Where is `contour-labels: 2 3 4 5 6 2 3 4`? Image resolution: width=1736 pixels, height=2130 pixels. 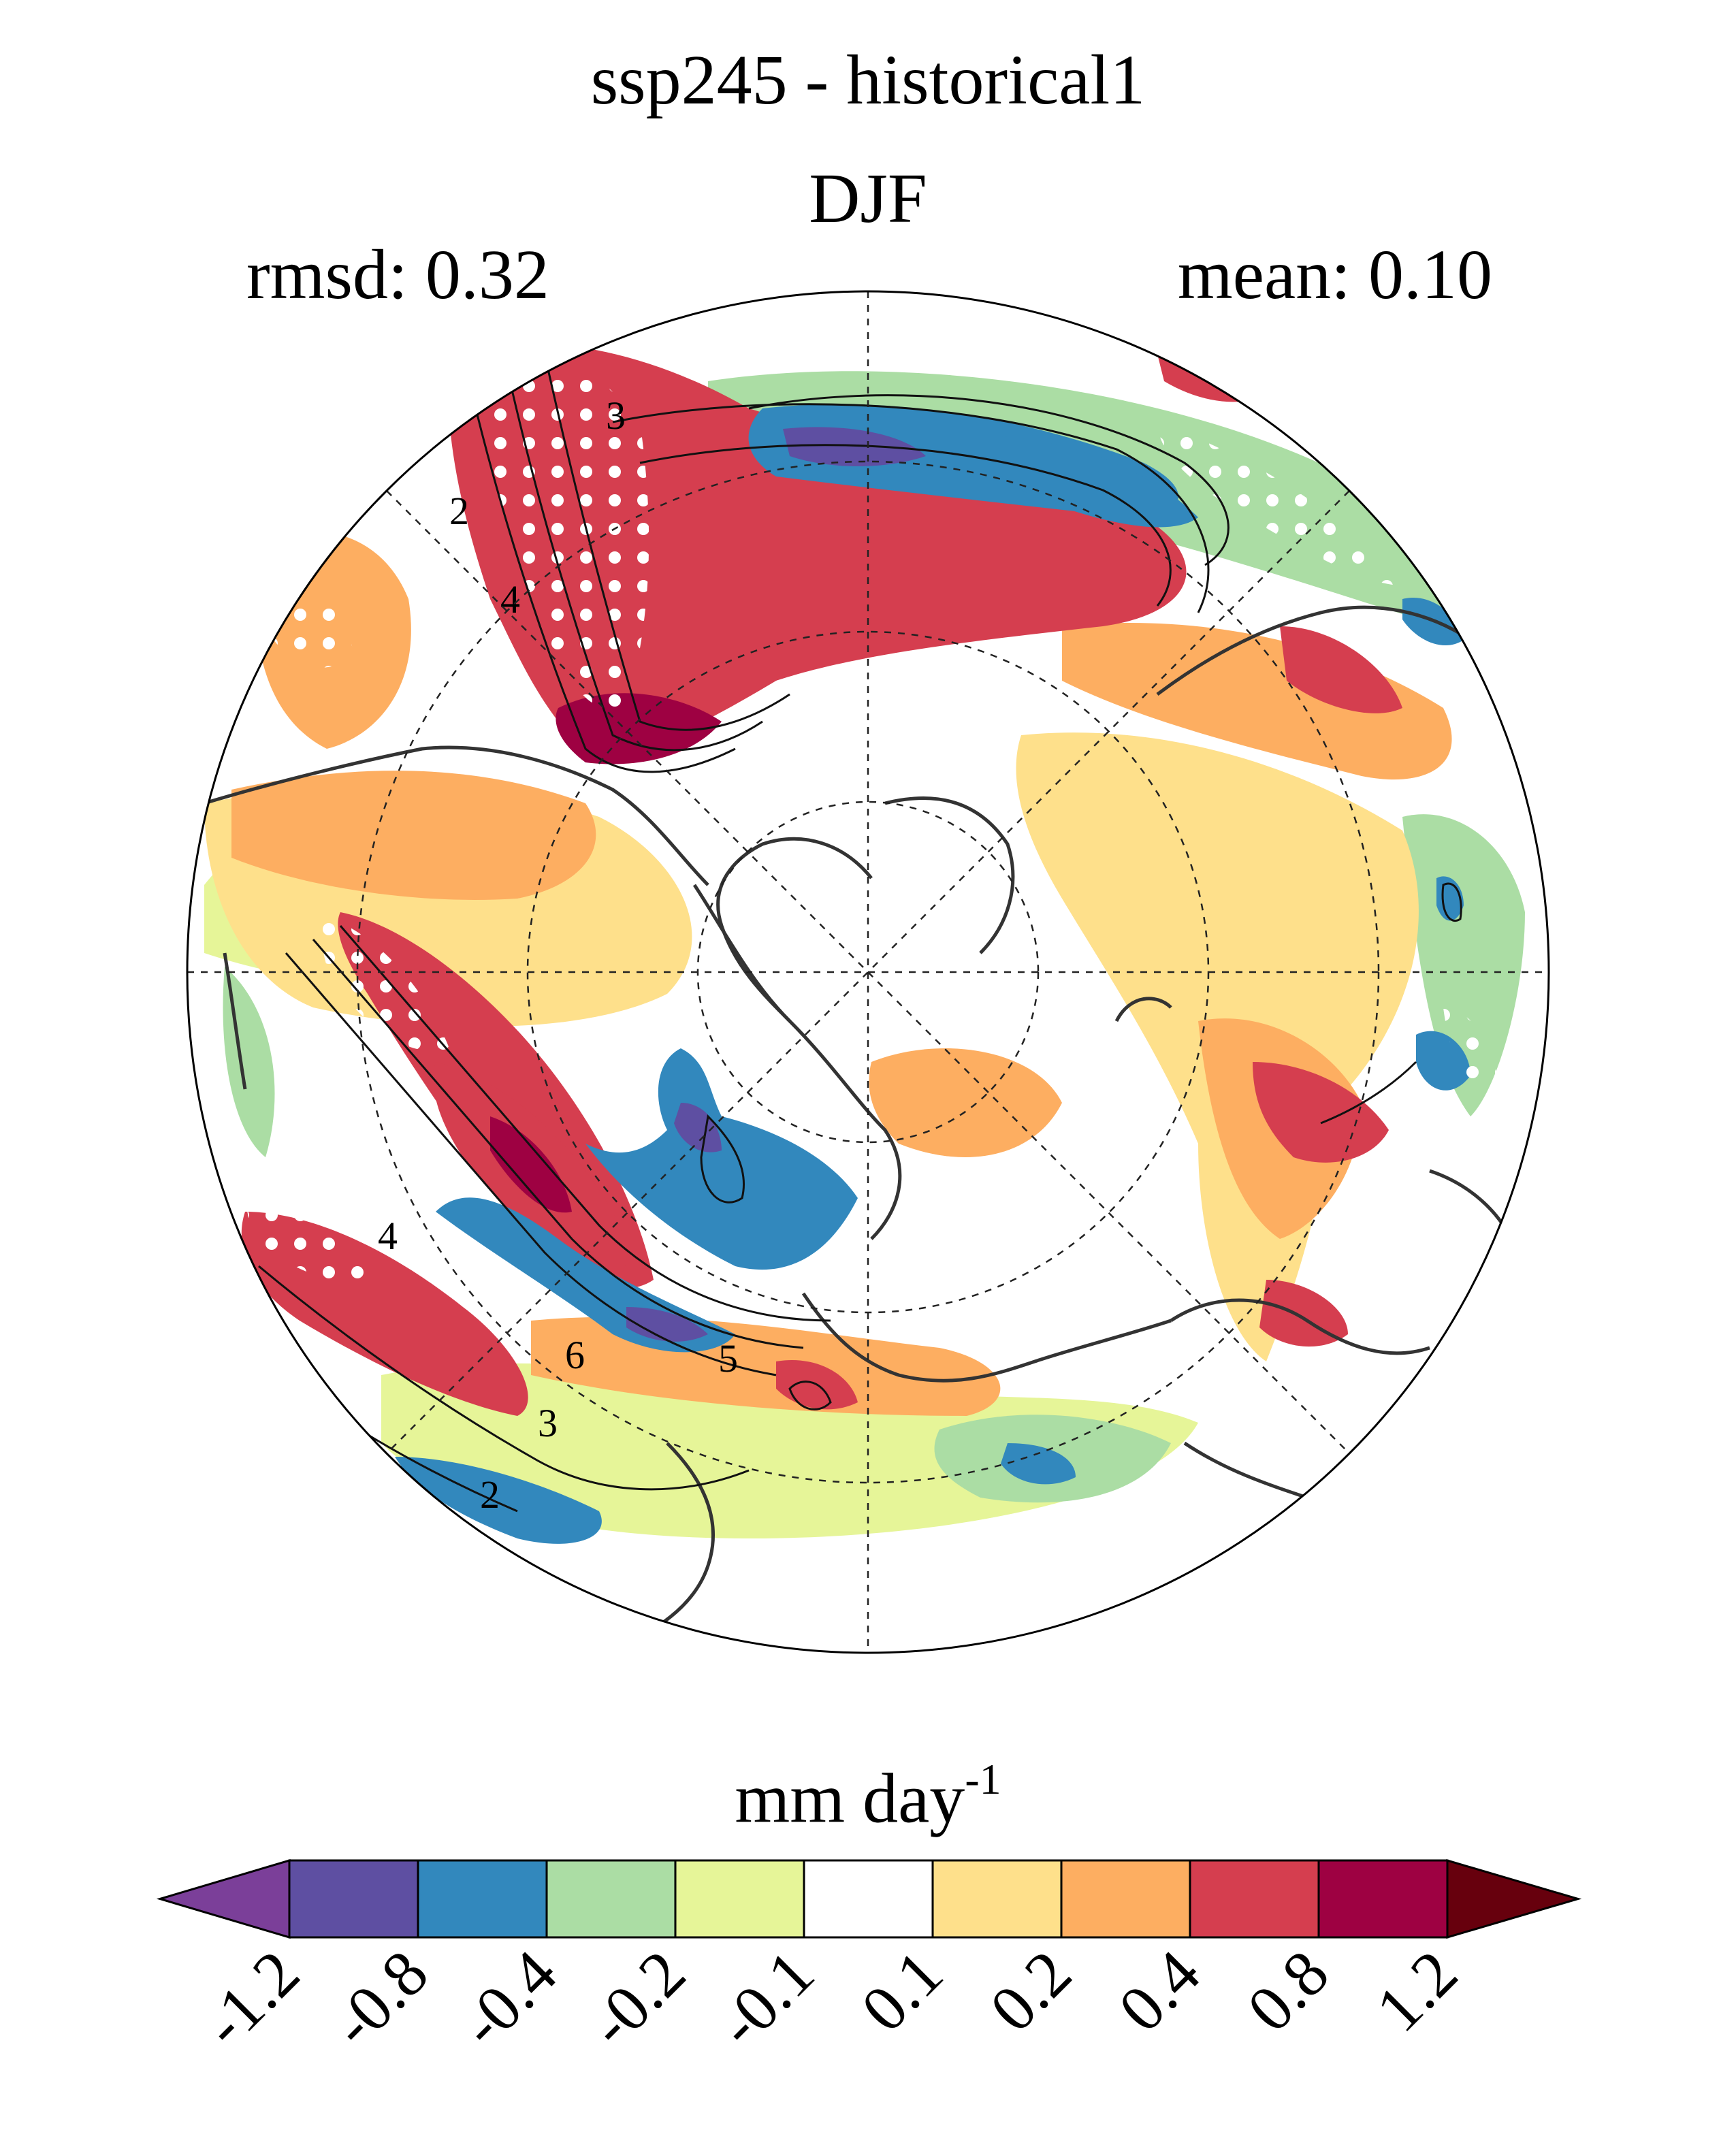
contour-labels: 2 3 4 5 6 2 3 4 is located at coordinates (558, 955).